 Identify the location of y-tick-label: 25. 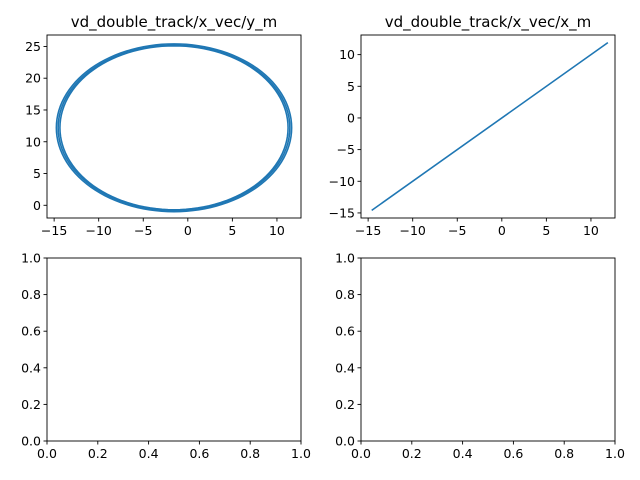
(33, 46).